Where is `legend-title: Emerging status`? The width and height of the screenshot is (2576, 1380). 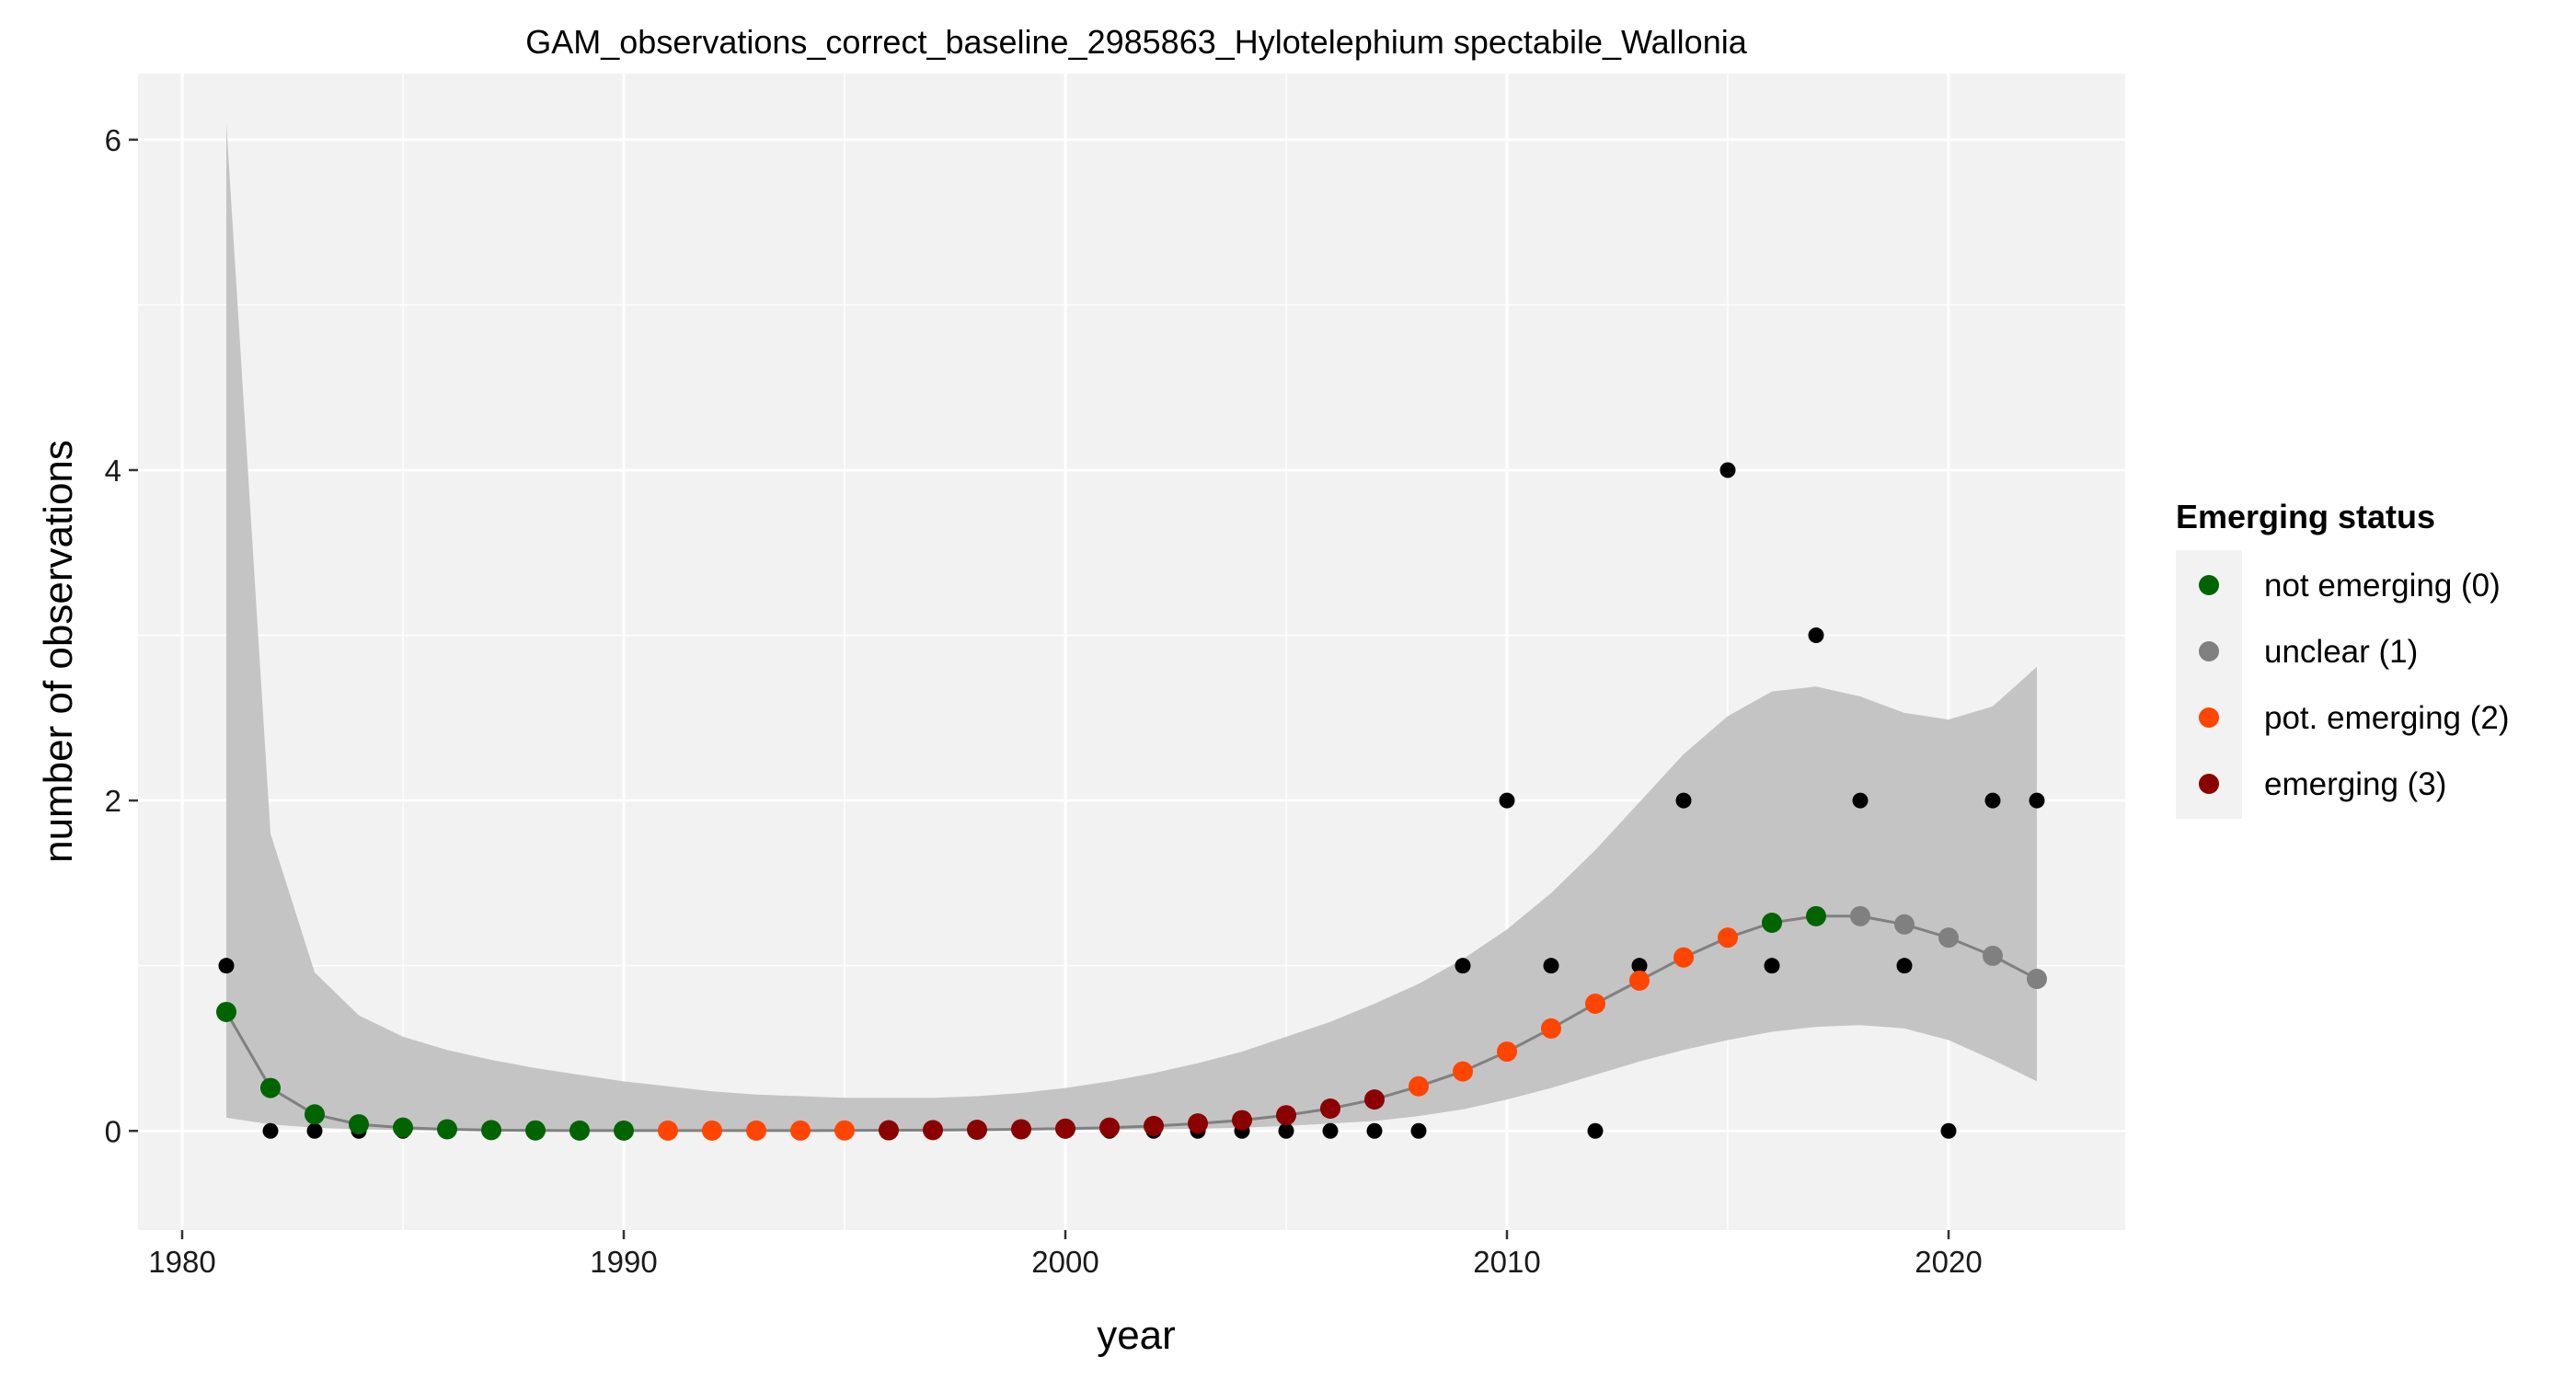 legend-title: Emerging status is located at coordinates (2305, 516).